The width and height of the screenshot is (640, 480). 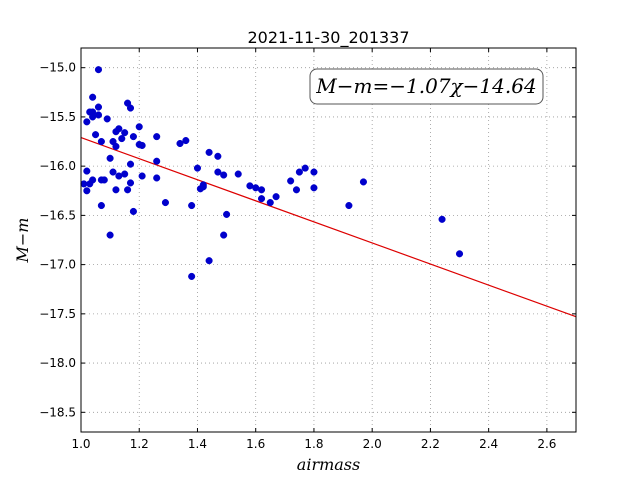 What do you see at coordinates (57, 314) in the screenshot?
I see `y-tick-label: −17.5` at bounding box center [57, 314].